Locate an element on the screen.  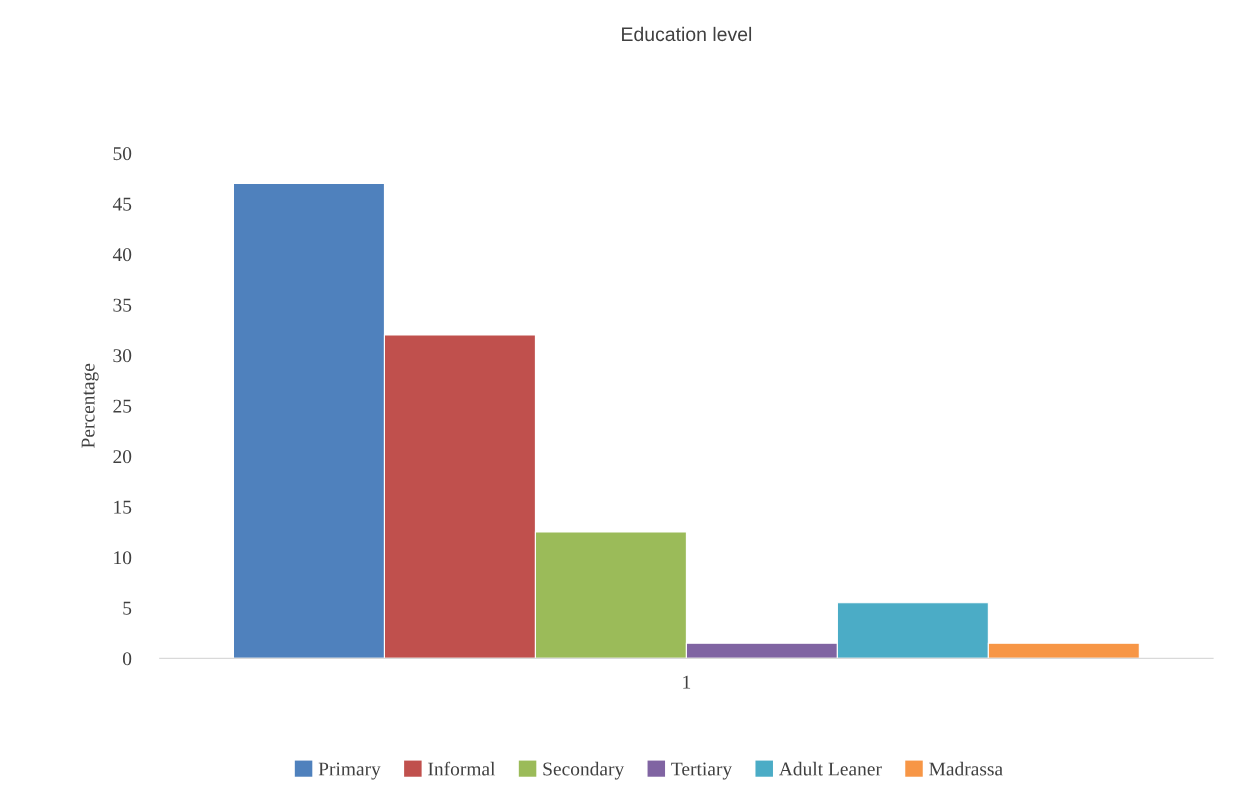
y-tick-label: 0 is located at coordinates (127, 659).